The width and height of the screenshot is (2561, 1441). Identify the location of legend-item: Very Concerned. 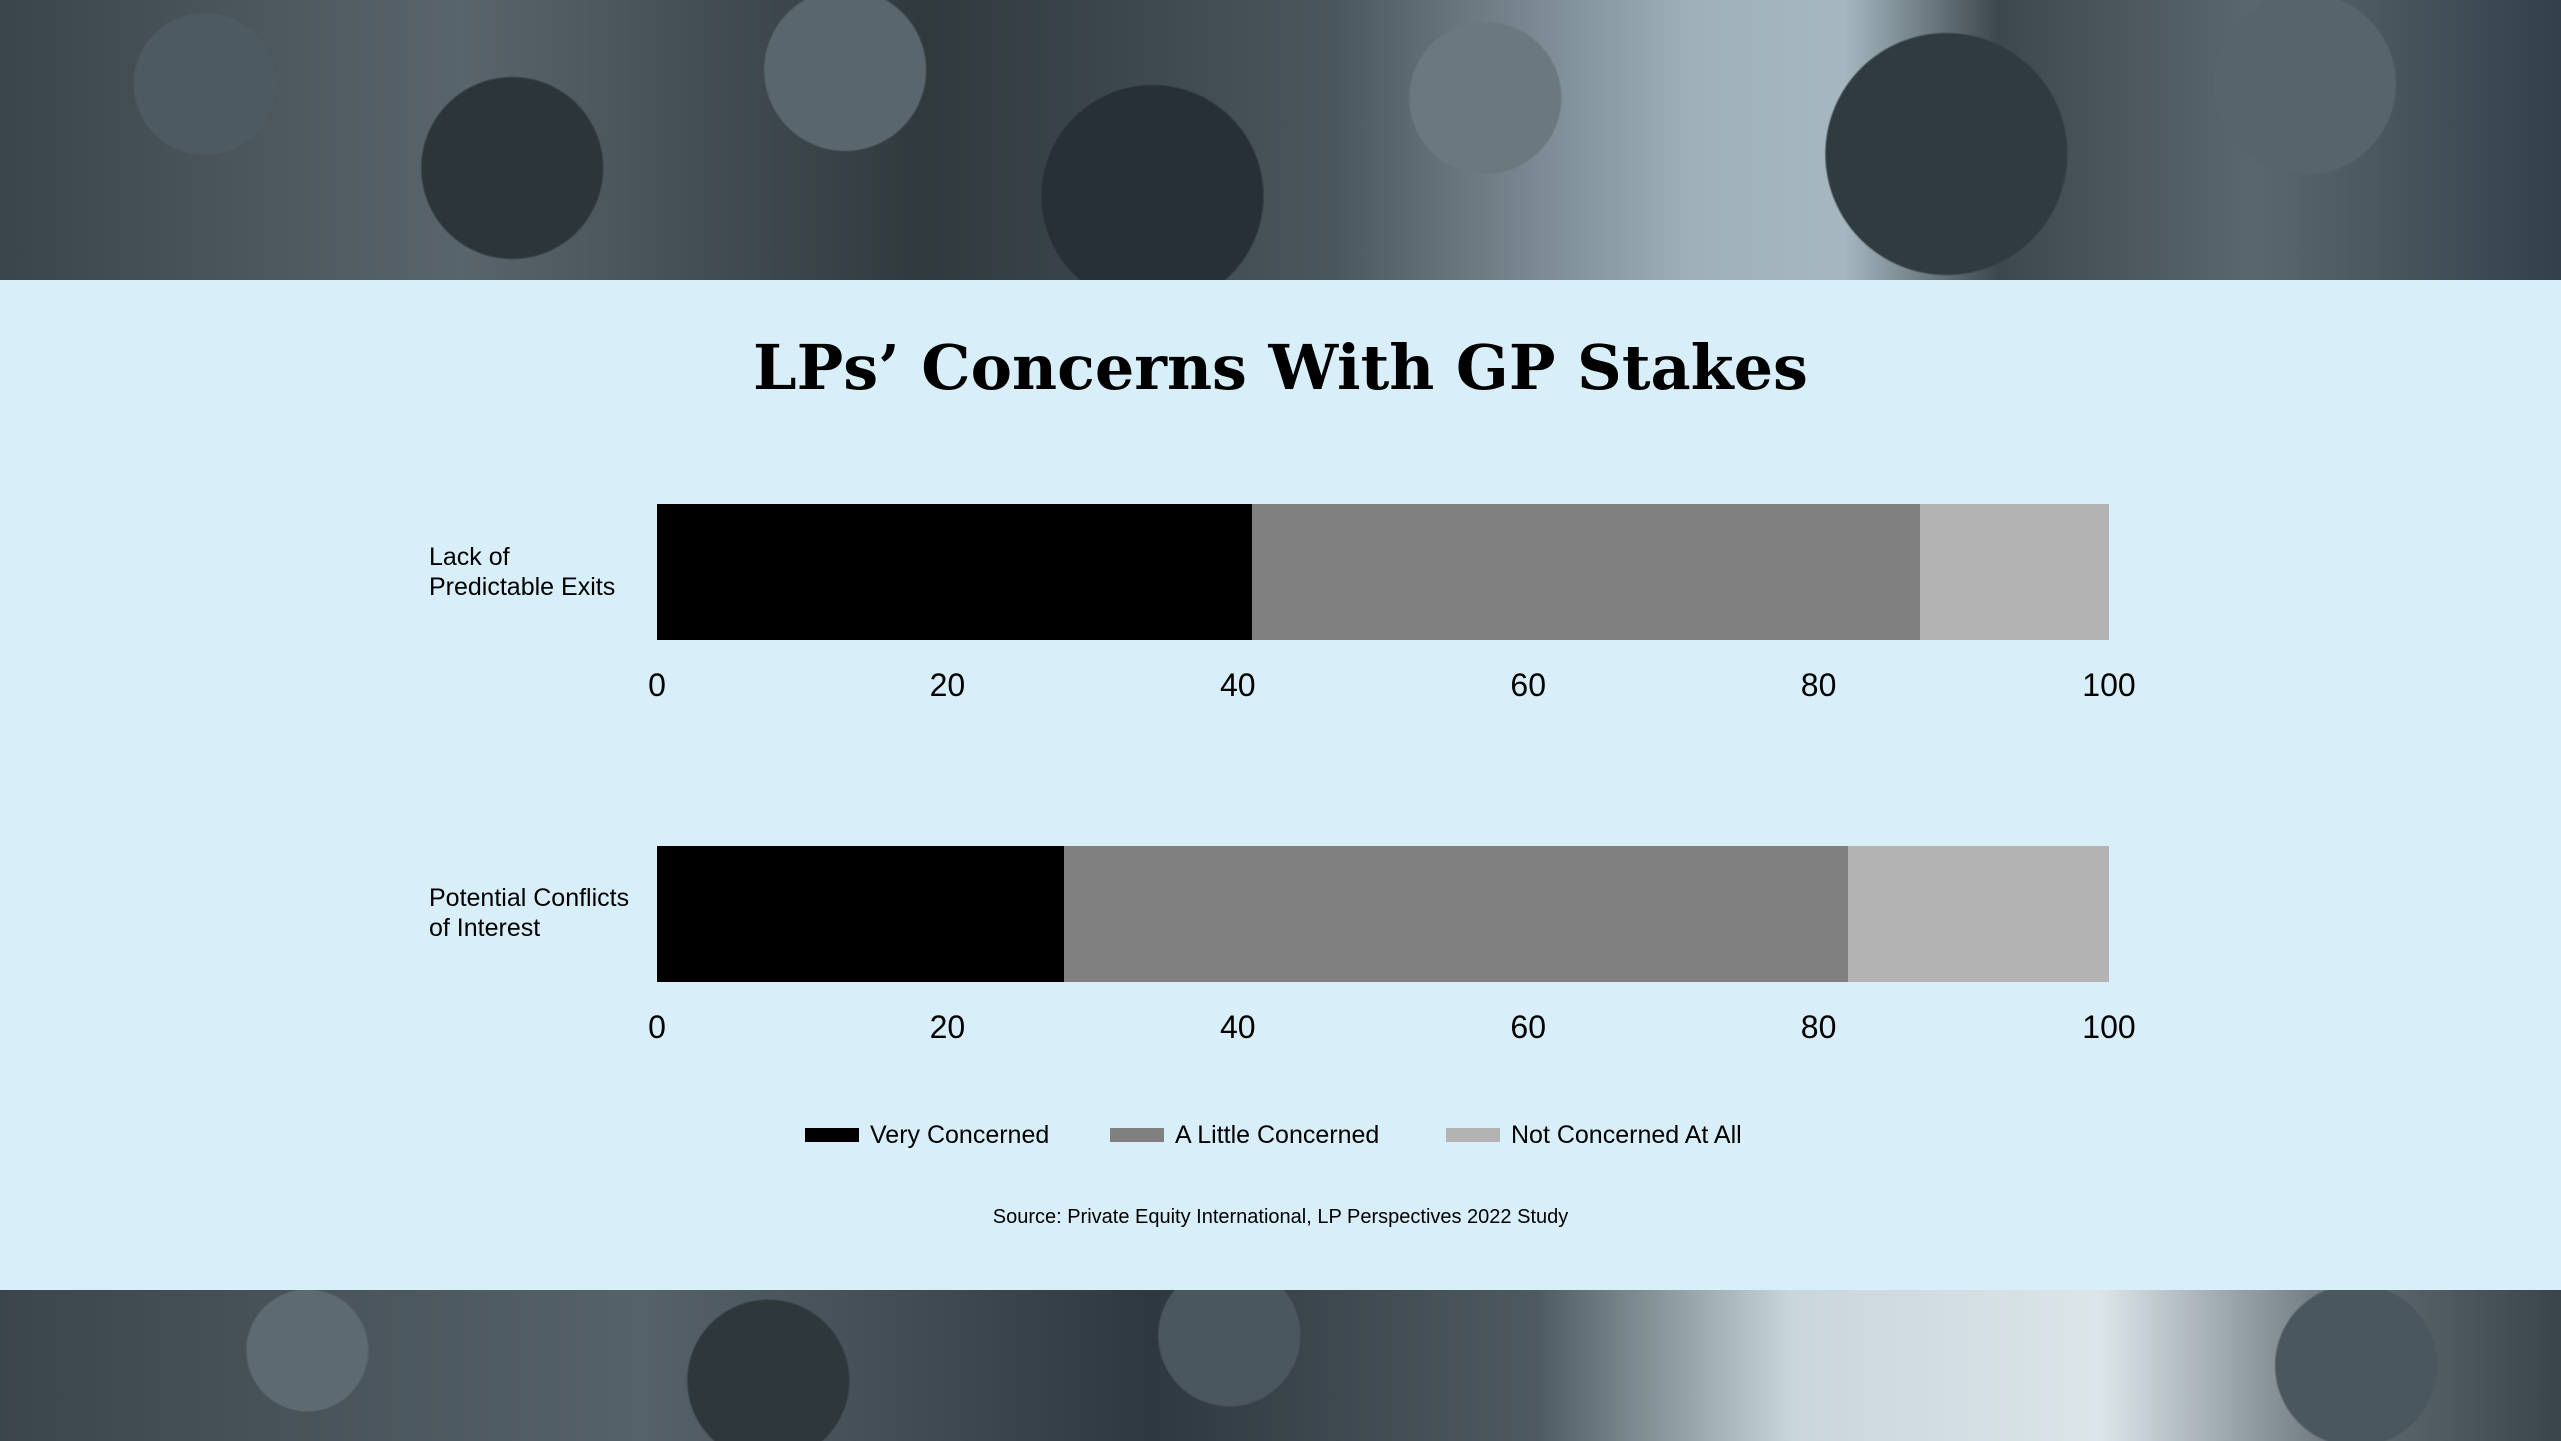
(927, 1135).